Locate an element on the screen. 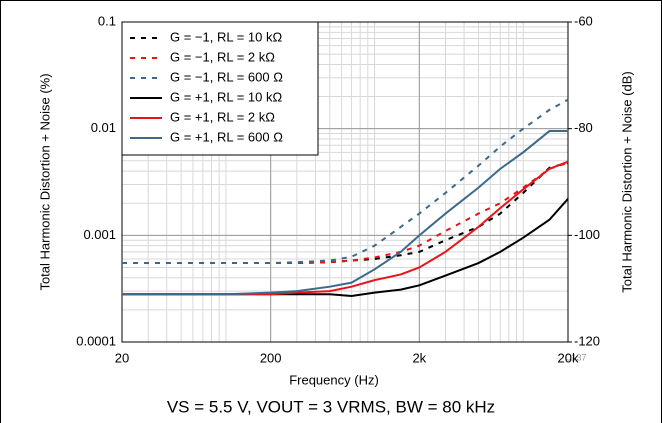 This screenshot has height=423, width=662. conditions-note: VS = 5.5 V, VOUT = 3 VRMS, BW = 80 kHz is located at coordinates (331, 406).